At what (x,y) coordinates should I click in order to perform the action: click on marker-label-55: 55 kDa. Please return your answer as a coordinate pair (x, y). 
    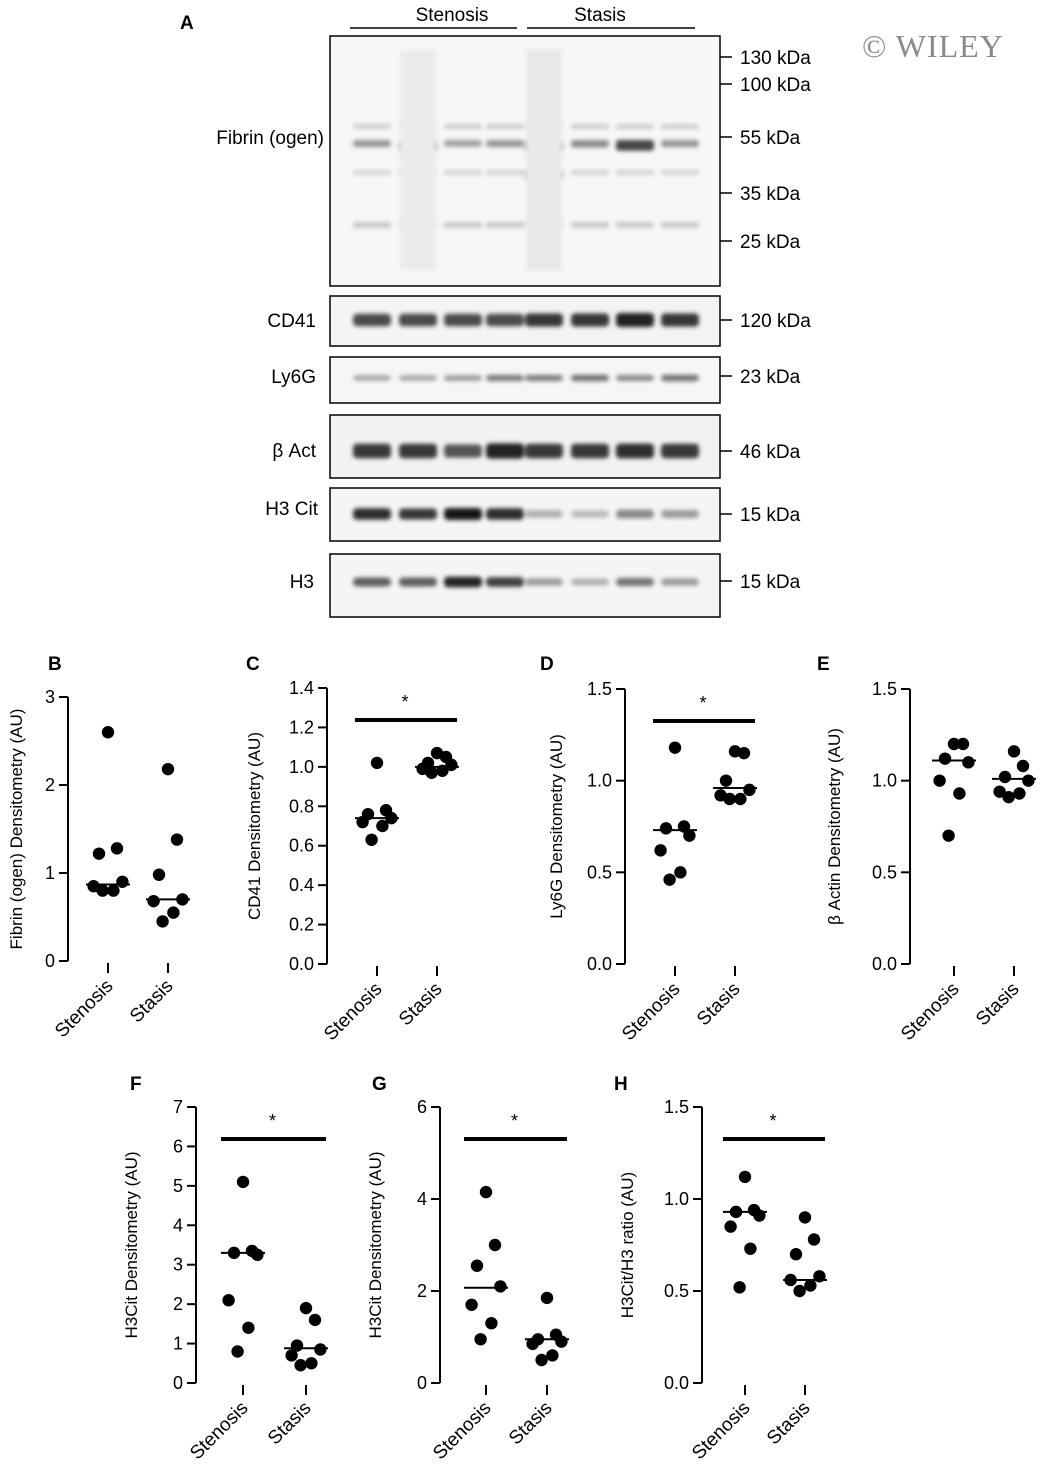
    Looking at the image, I should click on (770, 138).